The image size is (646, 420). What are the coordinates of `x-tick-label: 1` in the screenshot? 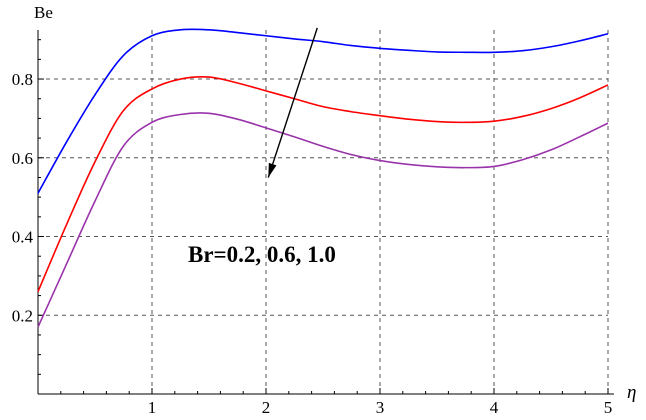 It's located at (152, 407).